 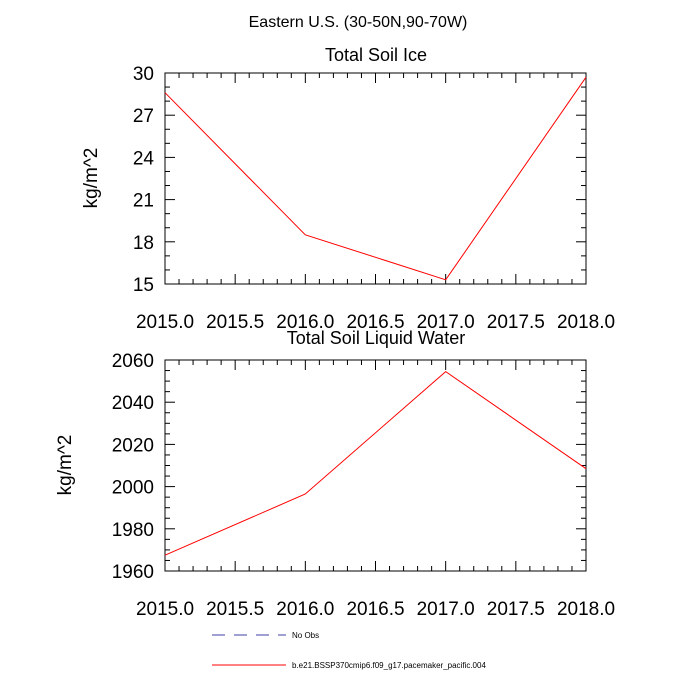 I want to click on y-tick-label: 30, so click(x=143, y=74).